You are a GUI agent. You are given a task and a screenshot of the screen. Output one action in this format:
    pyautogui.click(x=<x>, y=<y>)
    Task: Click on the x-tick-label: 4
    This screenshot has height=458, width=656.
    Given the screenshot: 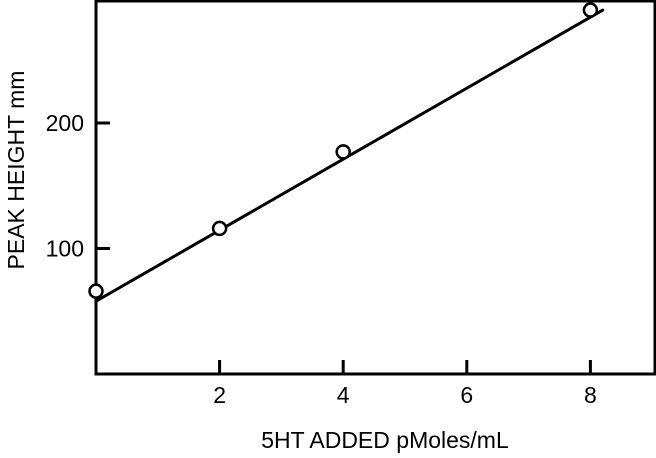 What is the action you would take?
    pyautogui.click(x=343, y=395)
    